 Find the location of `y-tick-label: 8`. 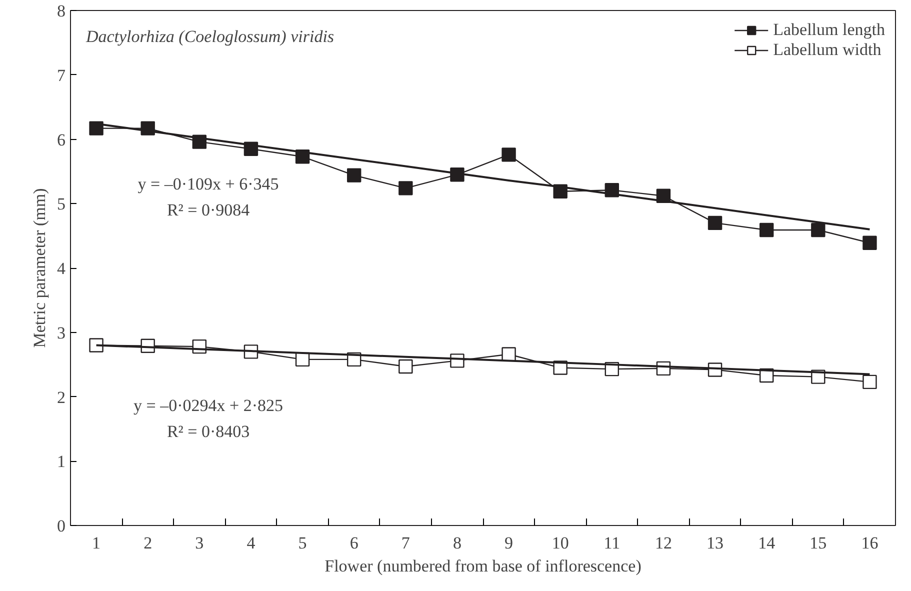

y-tick-label: 8 is located at coordinates (61, 11).